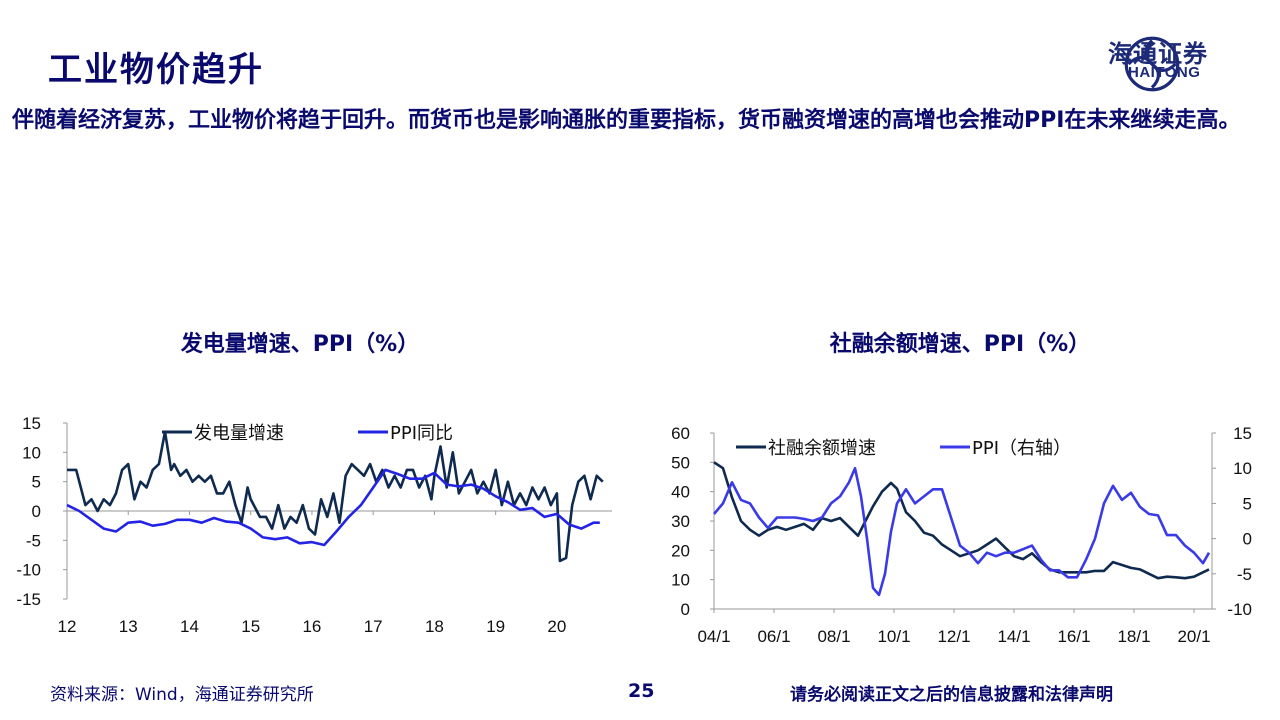  Describe the element at coordinates (36, 511) in the screenshot. I see `chart1-y-tick-label: 0` at that location.